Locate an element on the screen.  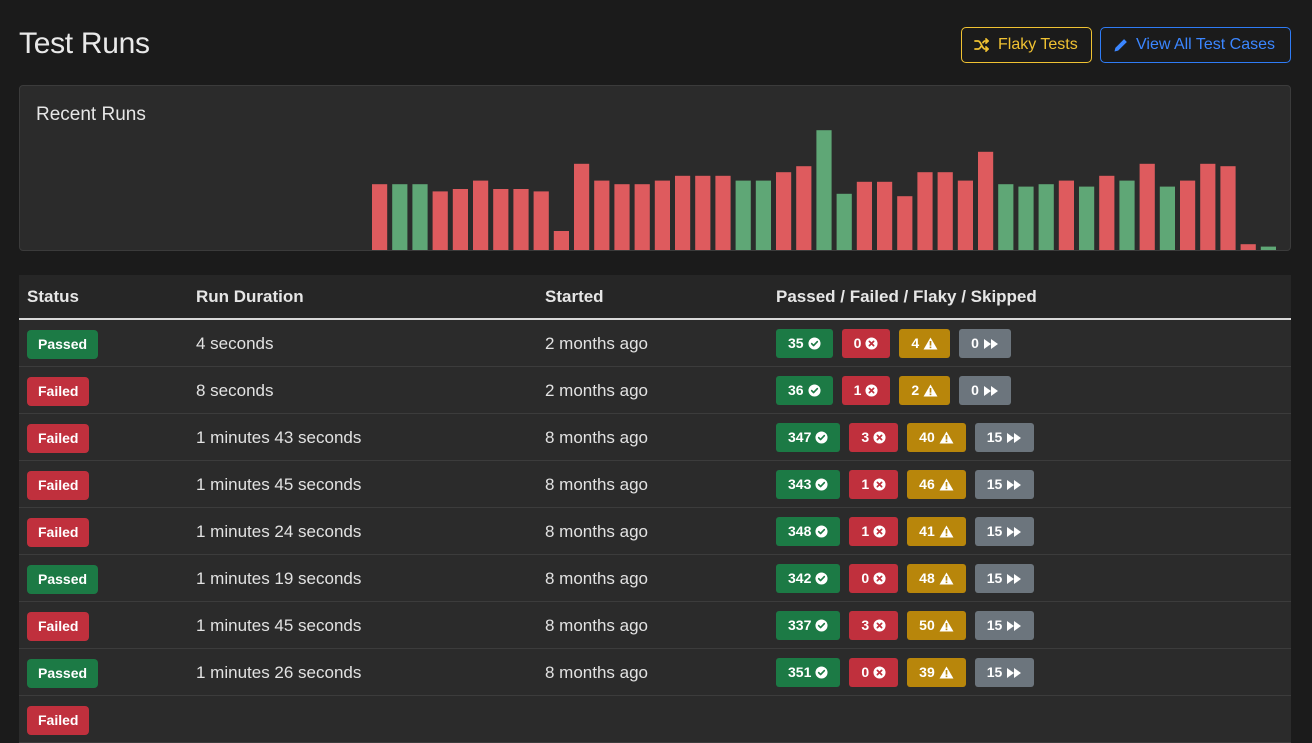
warning-triangle-icon is located at coordinates (930, 390).